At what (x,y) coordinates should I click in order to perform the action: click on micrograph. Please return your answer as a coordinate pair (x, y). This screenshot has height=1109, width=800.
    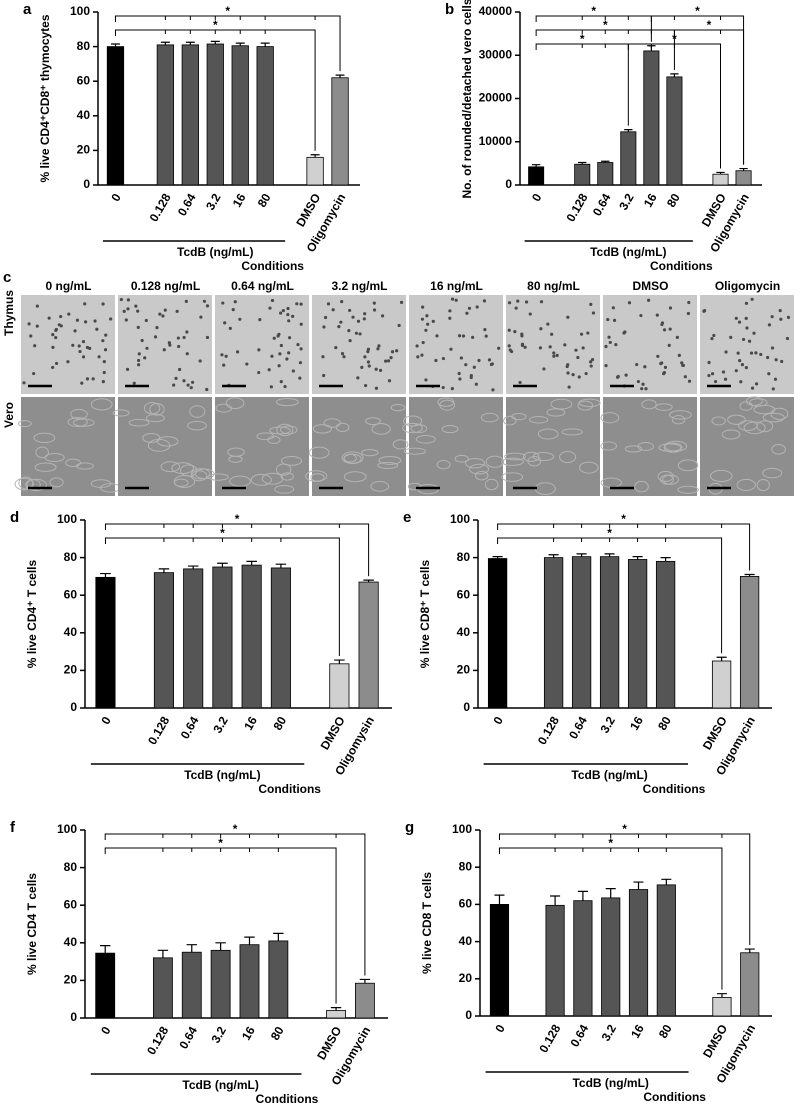
    Looking at the image, I should click on (553, 446).